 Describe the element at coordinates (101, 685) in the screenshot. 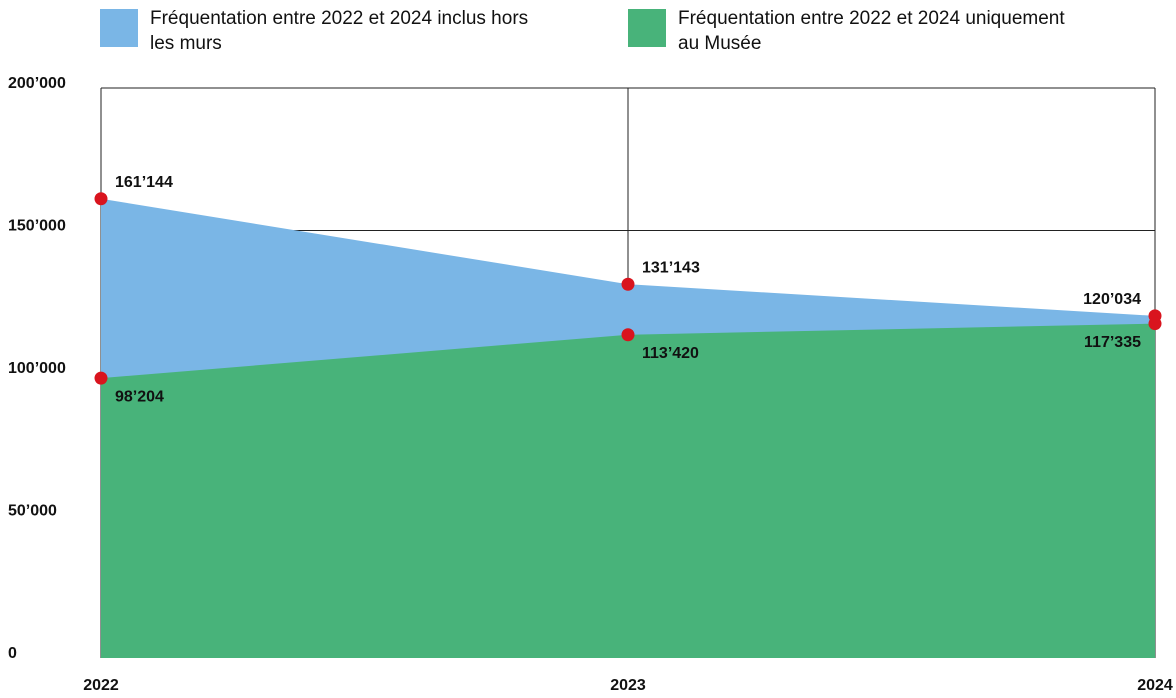

I see `x-tick-label: 2022` at that location.